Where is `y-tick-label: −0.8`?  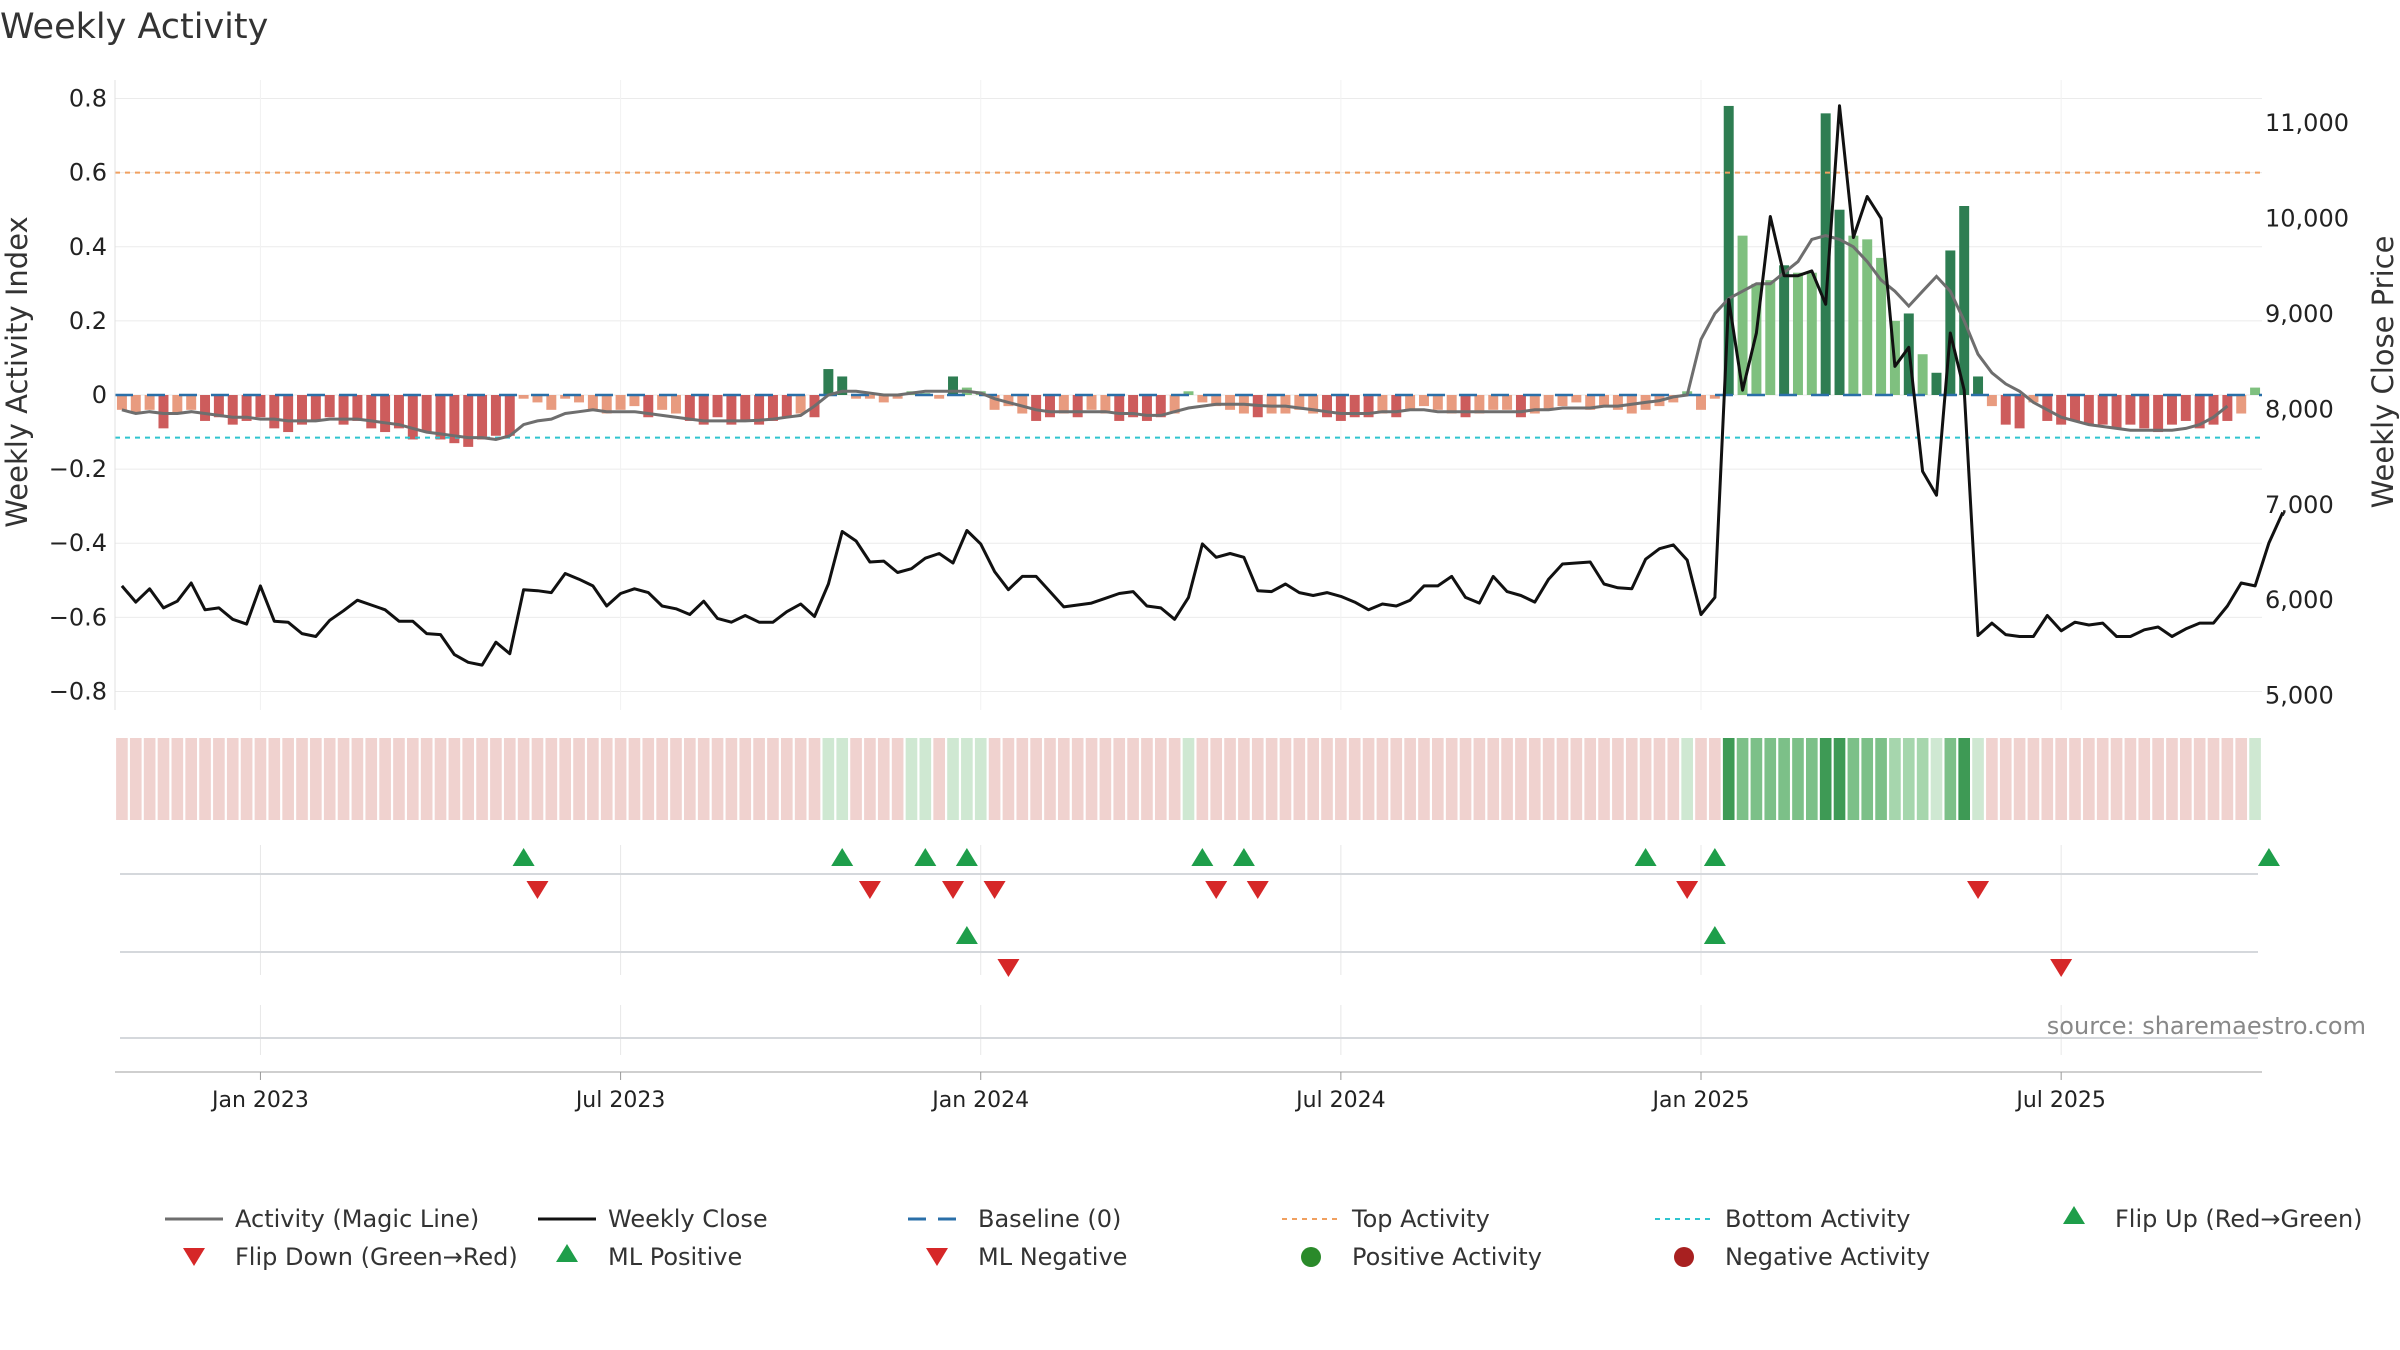
y-tick-label: −0.8 is located at coordinates (78, 691).